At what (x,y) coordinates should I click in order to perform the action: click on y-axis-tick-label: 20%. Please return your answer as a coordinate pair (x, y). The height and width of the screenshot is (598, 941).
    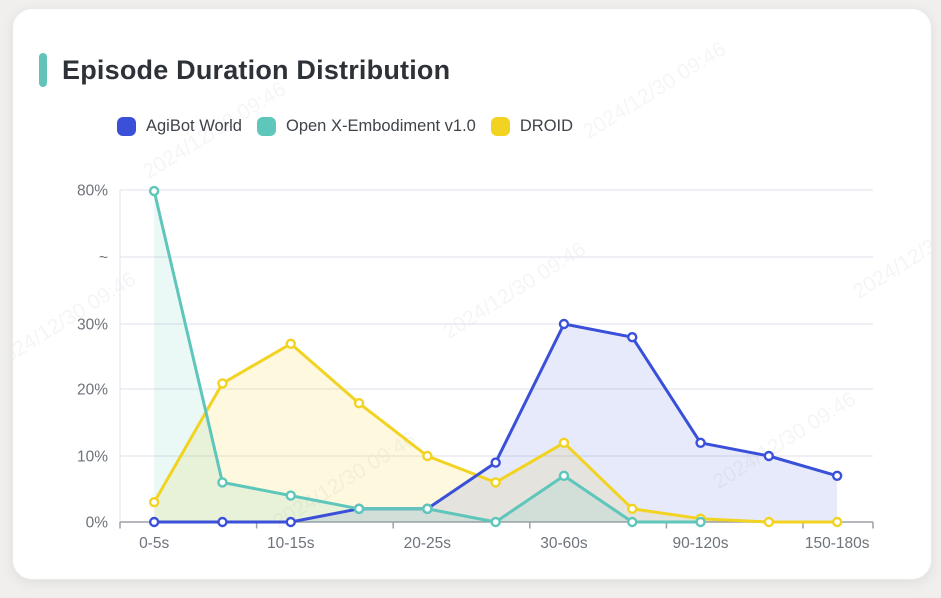
    Looking at the image, I should click on (92, 390).